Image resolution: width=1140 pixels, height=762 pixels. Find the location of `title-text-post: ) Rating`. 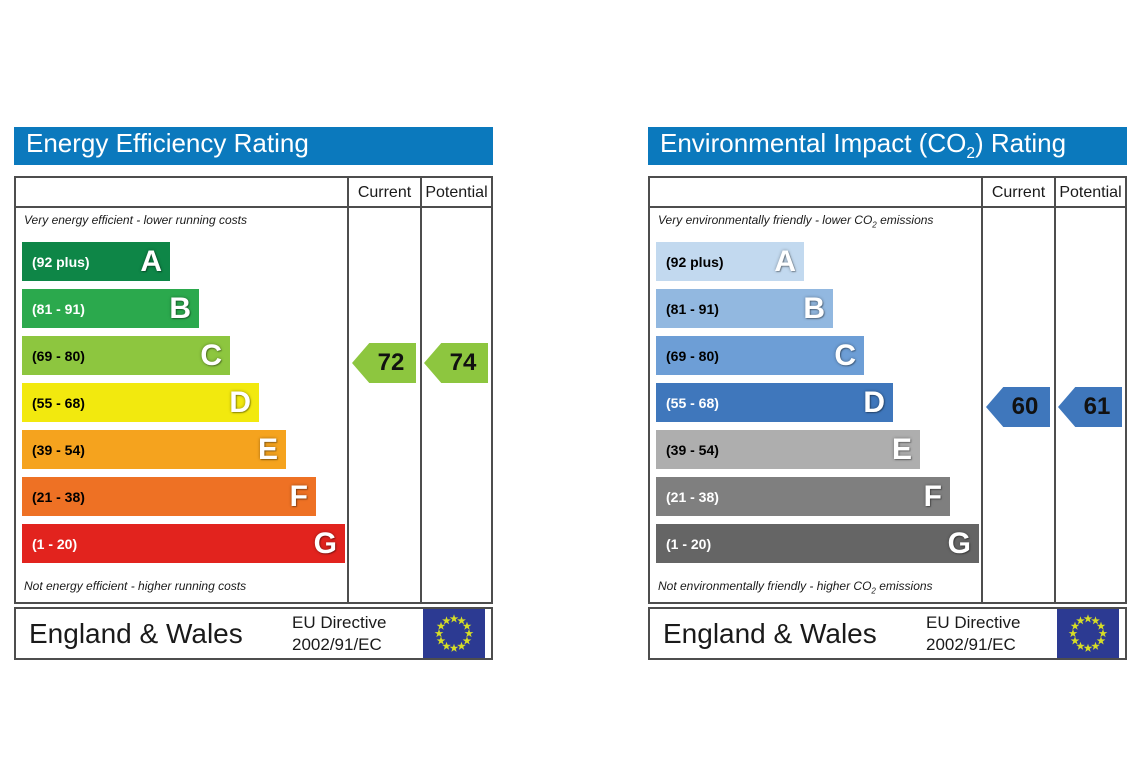

title-text-post: ) Rating is located at coordinates (1021, 143).